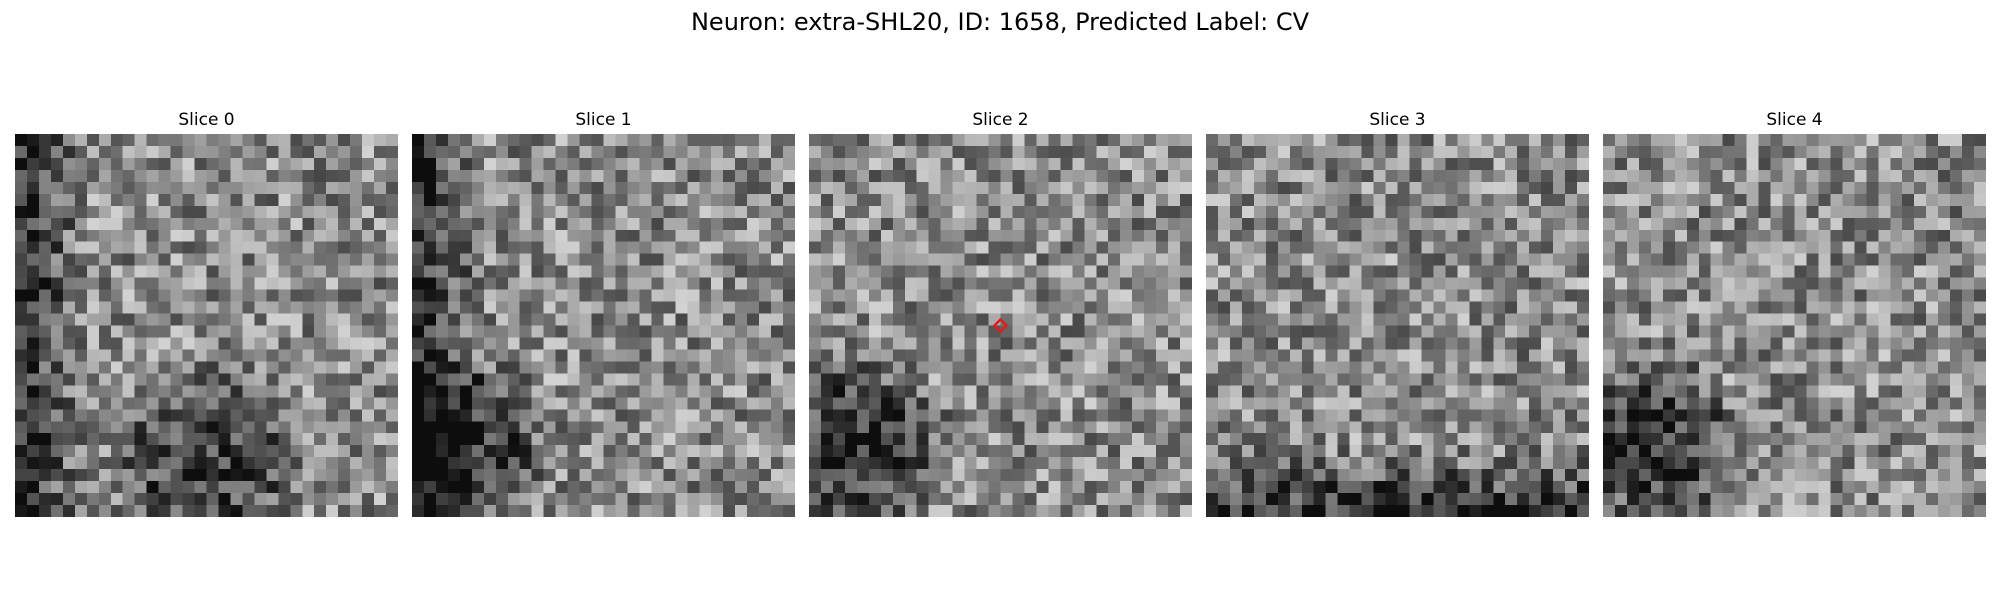  What do you see at coordinates (1397, 120) in the screenshot?
I see `panel-title-slice-3: Slice 3` at bounding box center [1397, 120].